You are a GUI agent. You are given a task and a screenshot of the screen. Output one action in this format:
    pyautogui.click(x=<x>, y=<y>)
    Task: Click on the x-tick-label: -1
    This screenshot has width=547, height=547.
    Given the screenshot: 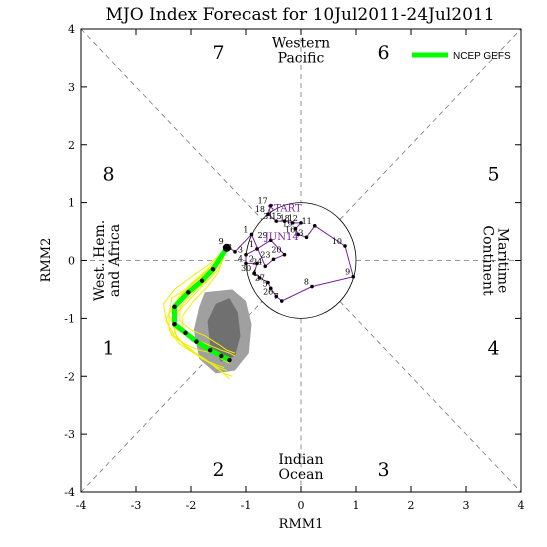 What is the action you would take?
    pyautogui.click(x=246, y=505)
    